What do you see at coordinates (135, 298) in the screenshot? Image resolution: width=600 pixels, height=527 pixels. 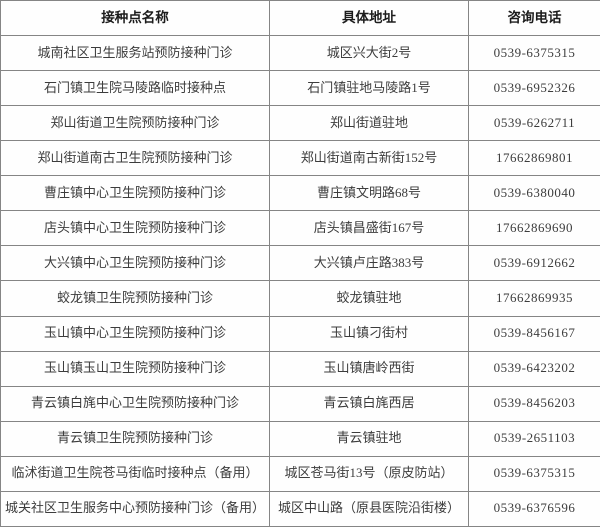 I see `site-name-cell: 蛟龙镇卫生院预防接种门诊` at bounding box center [135, 298].